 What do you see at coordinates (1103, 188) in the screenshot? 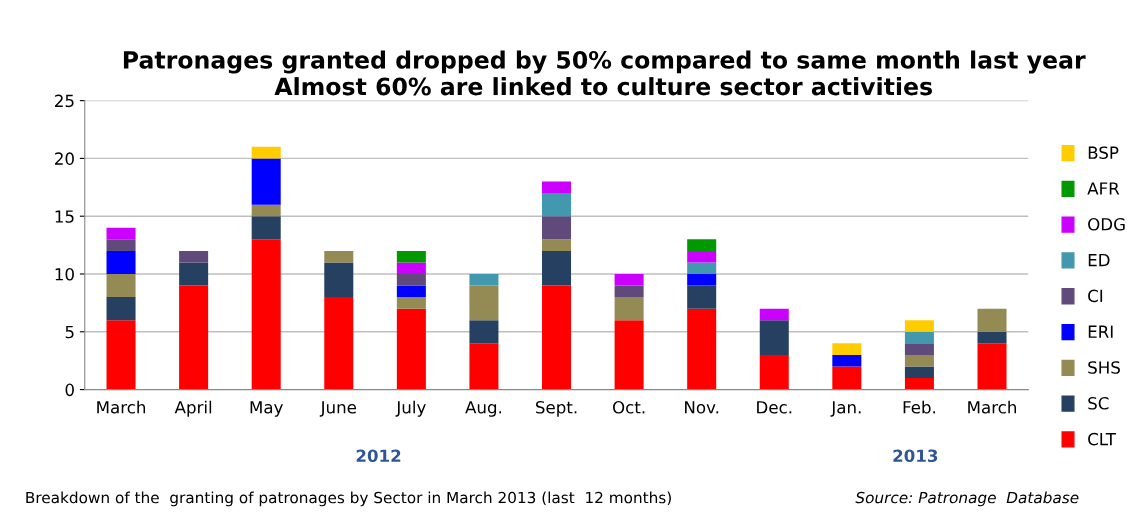
I see `legend-label: AFR` at bounding box center [1103, 188].